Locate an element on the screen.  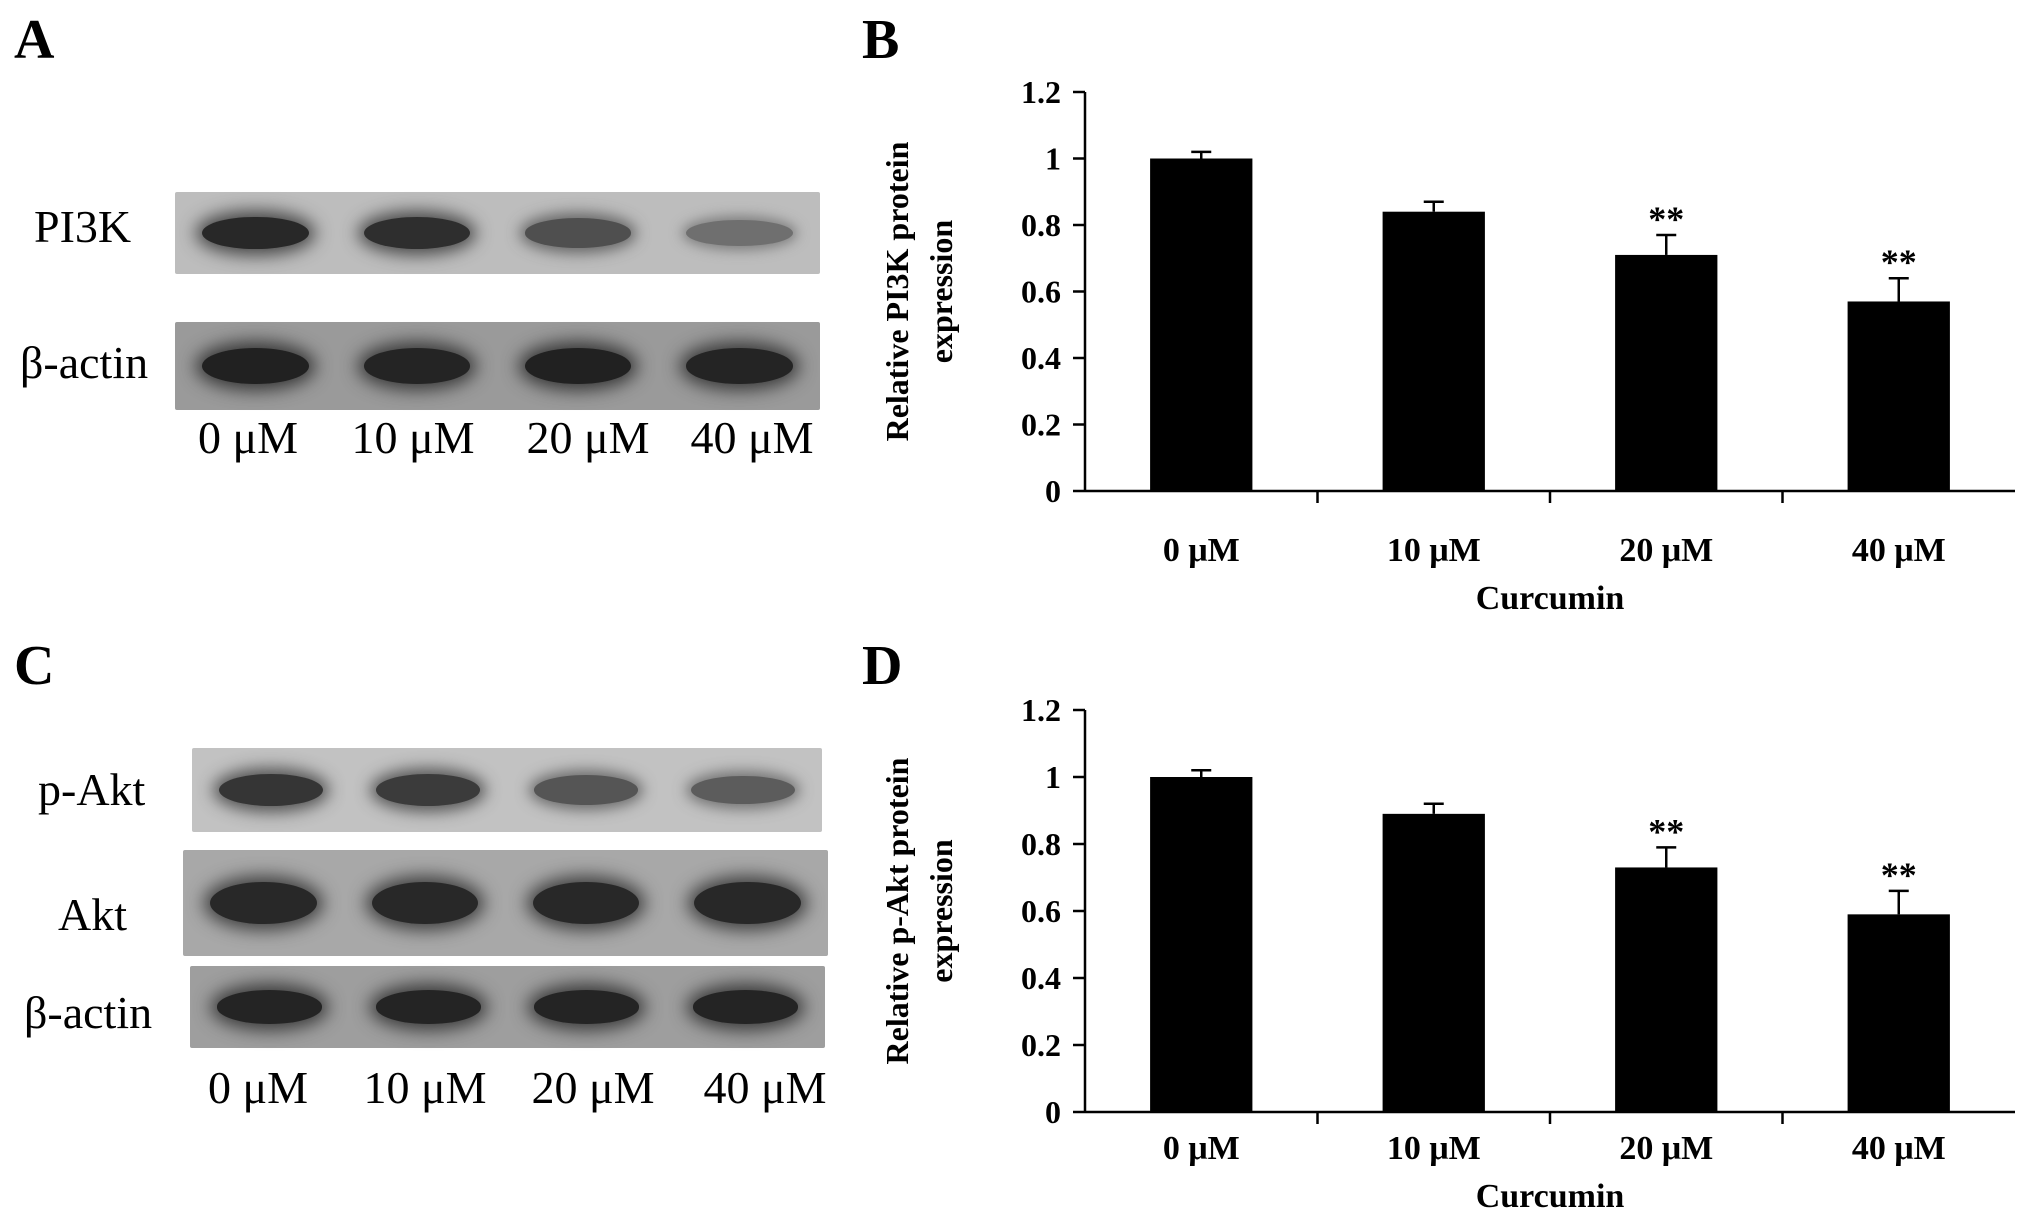
y-axis-label: Relative p-Akt protein is located at coordinates (897, 910).